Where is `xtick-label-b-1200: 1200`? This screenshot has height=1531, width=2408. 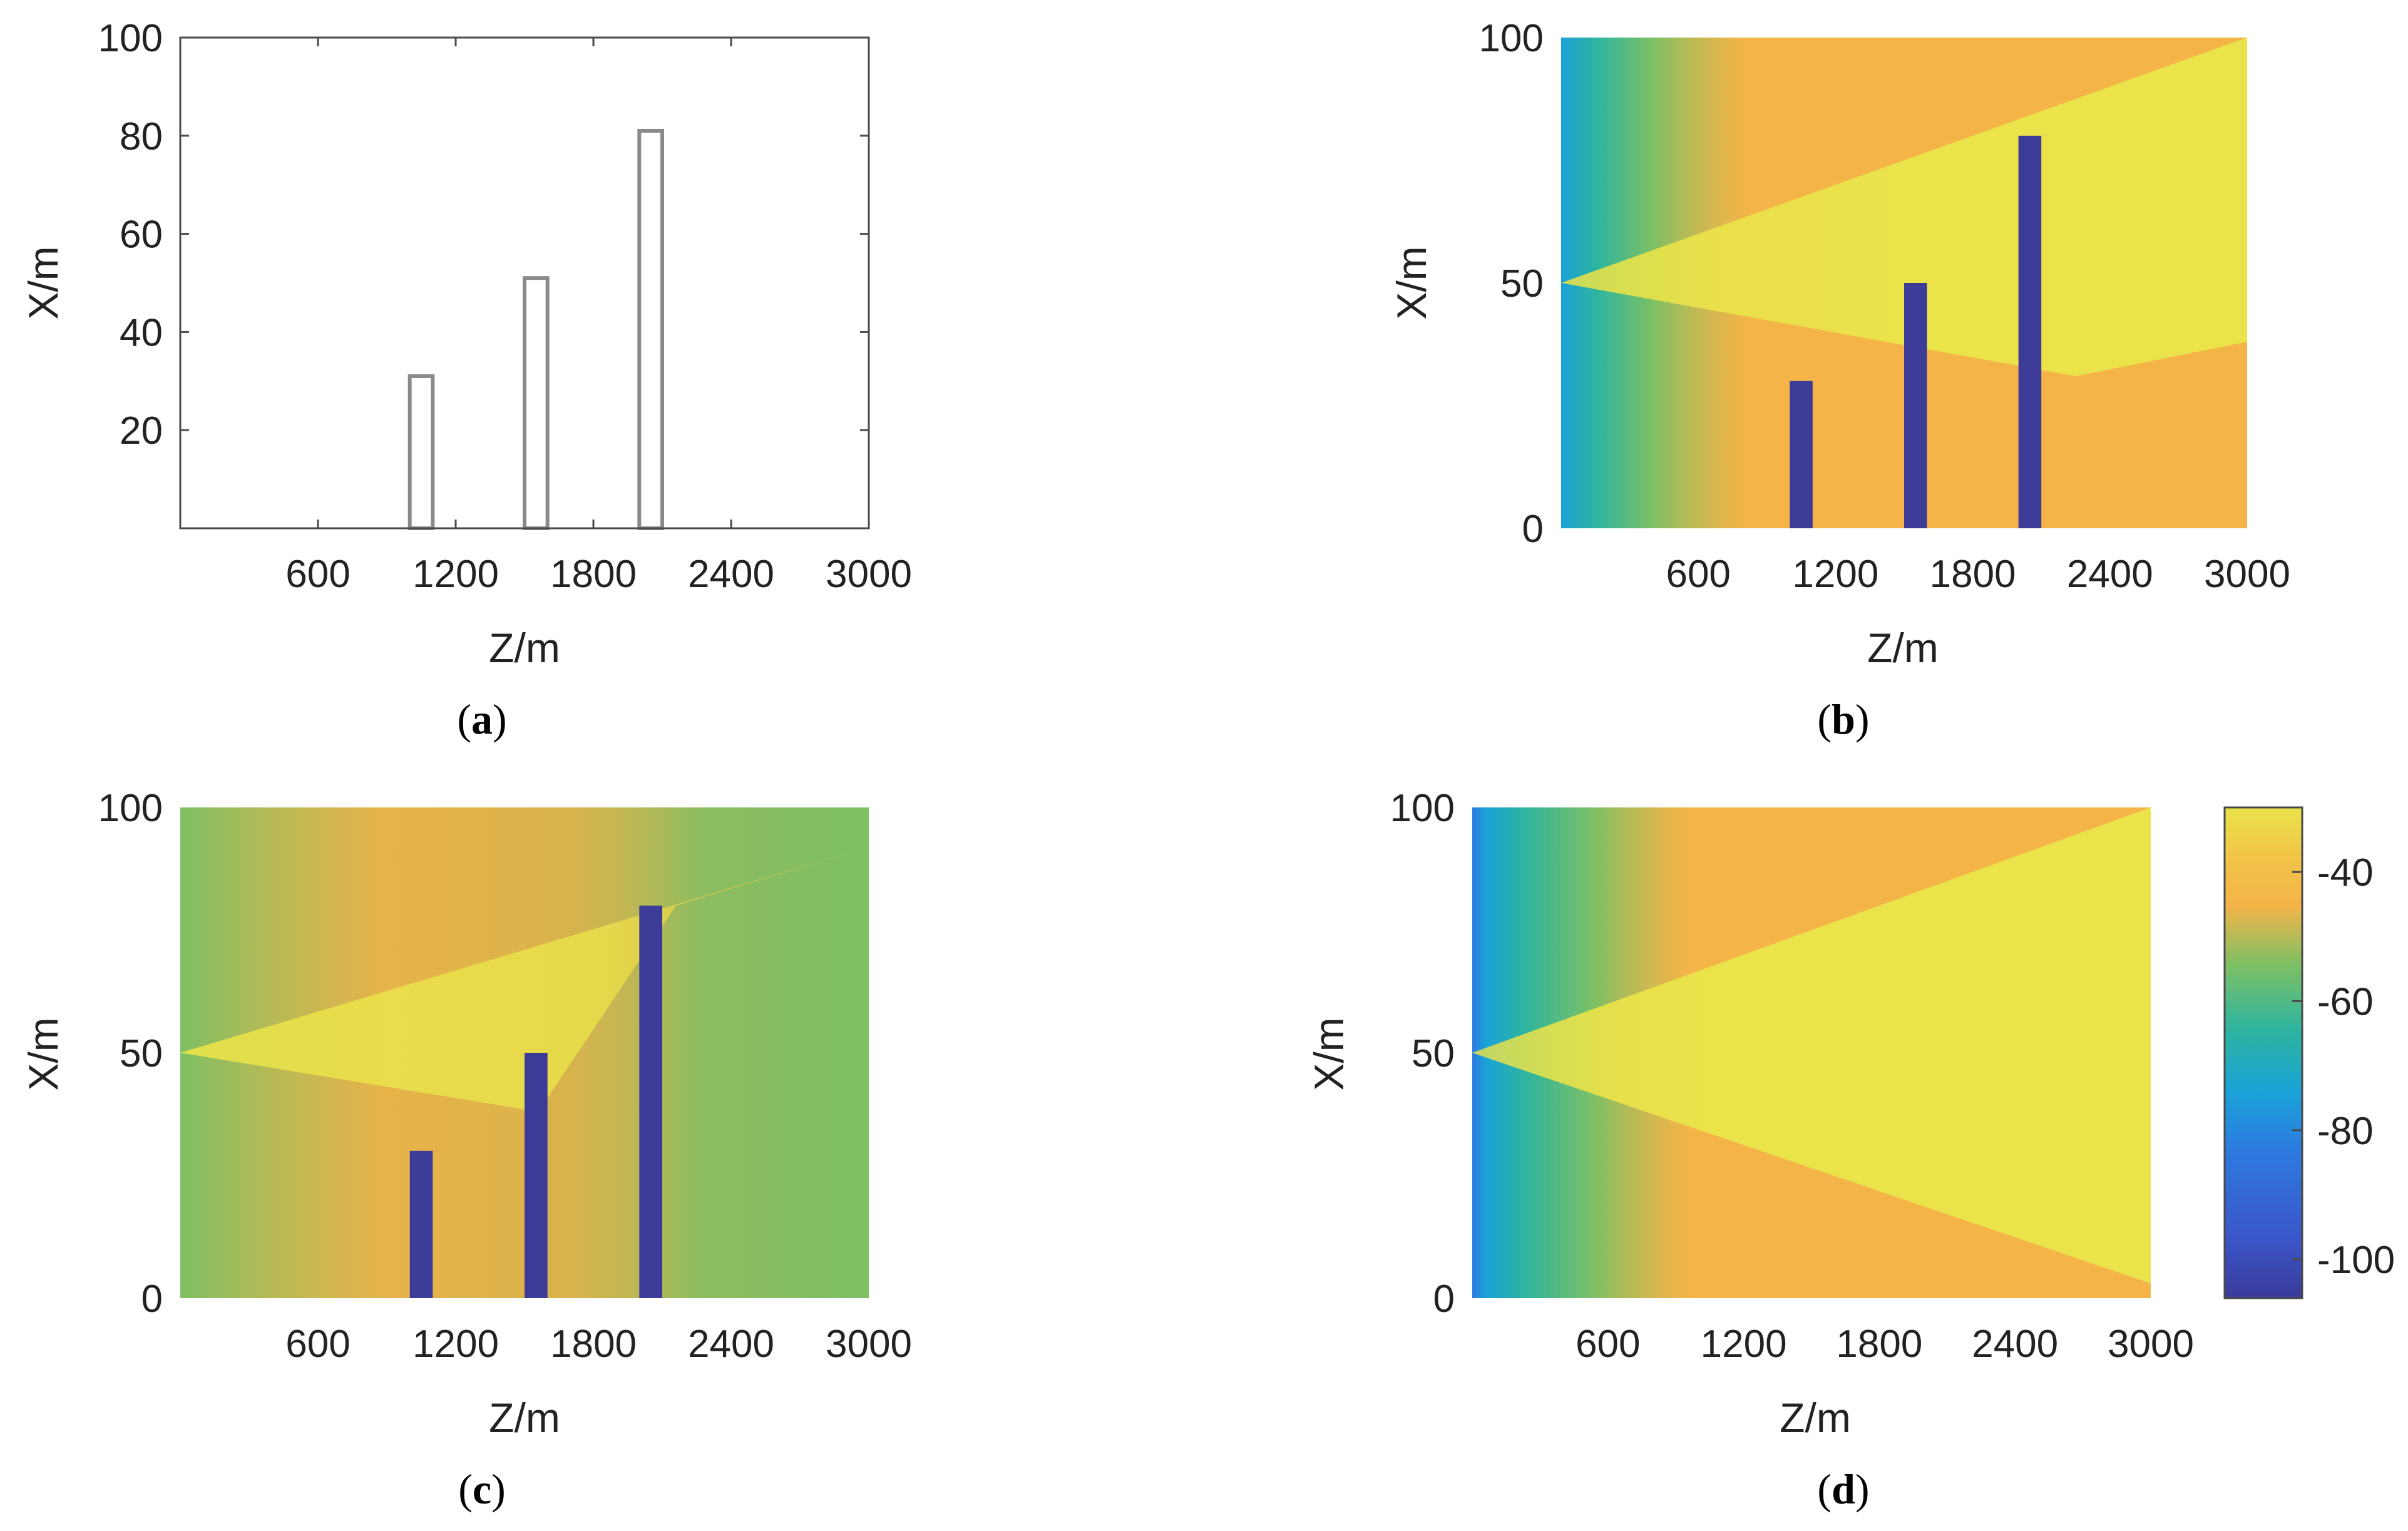
xtick-label-b-1200: 1200 is located at coordinates (1835, 574).